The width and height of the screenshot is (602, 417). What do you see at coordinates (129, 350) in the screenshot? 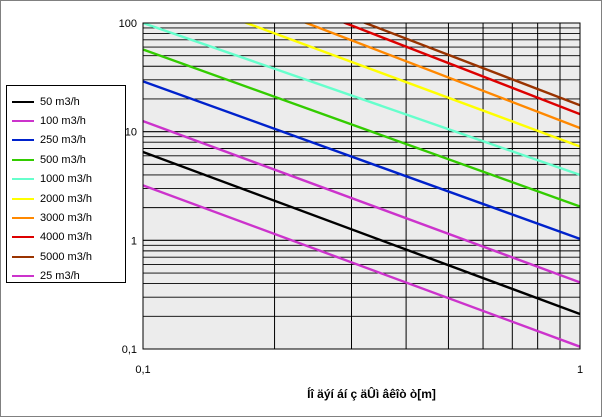
I see `y-tick-label: 0,1` at bounding box center [129, 350].